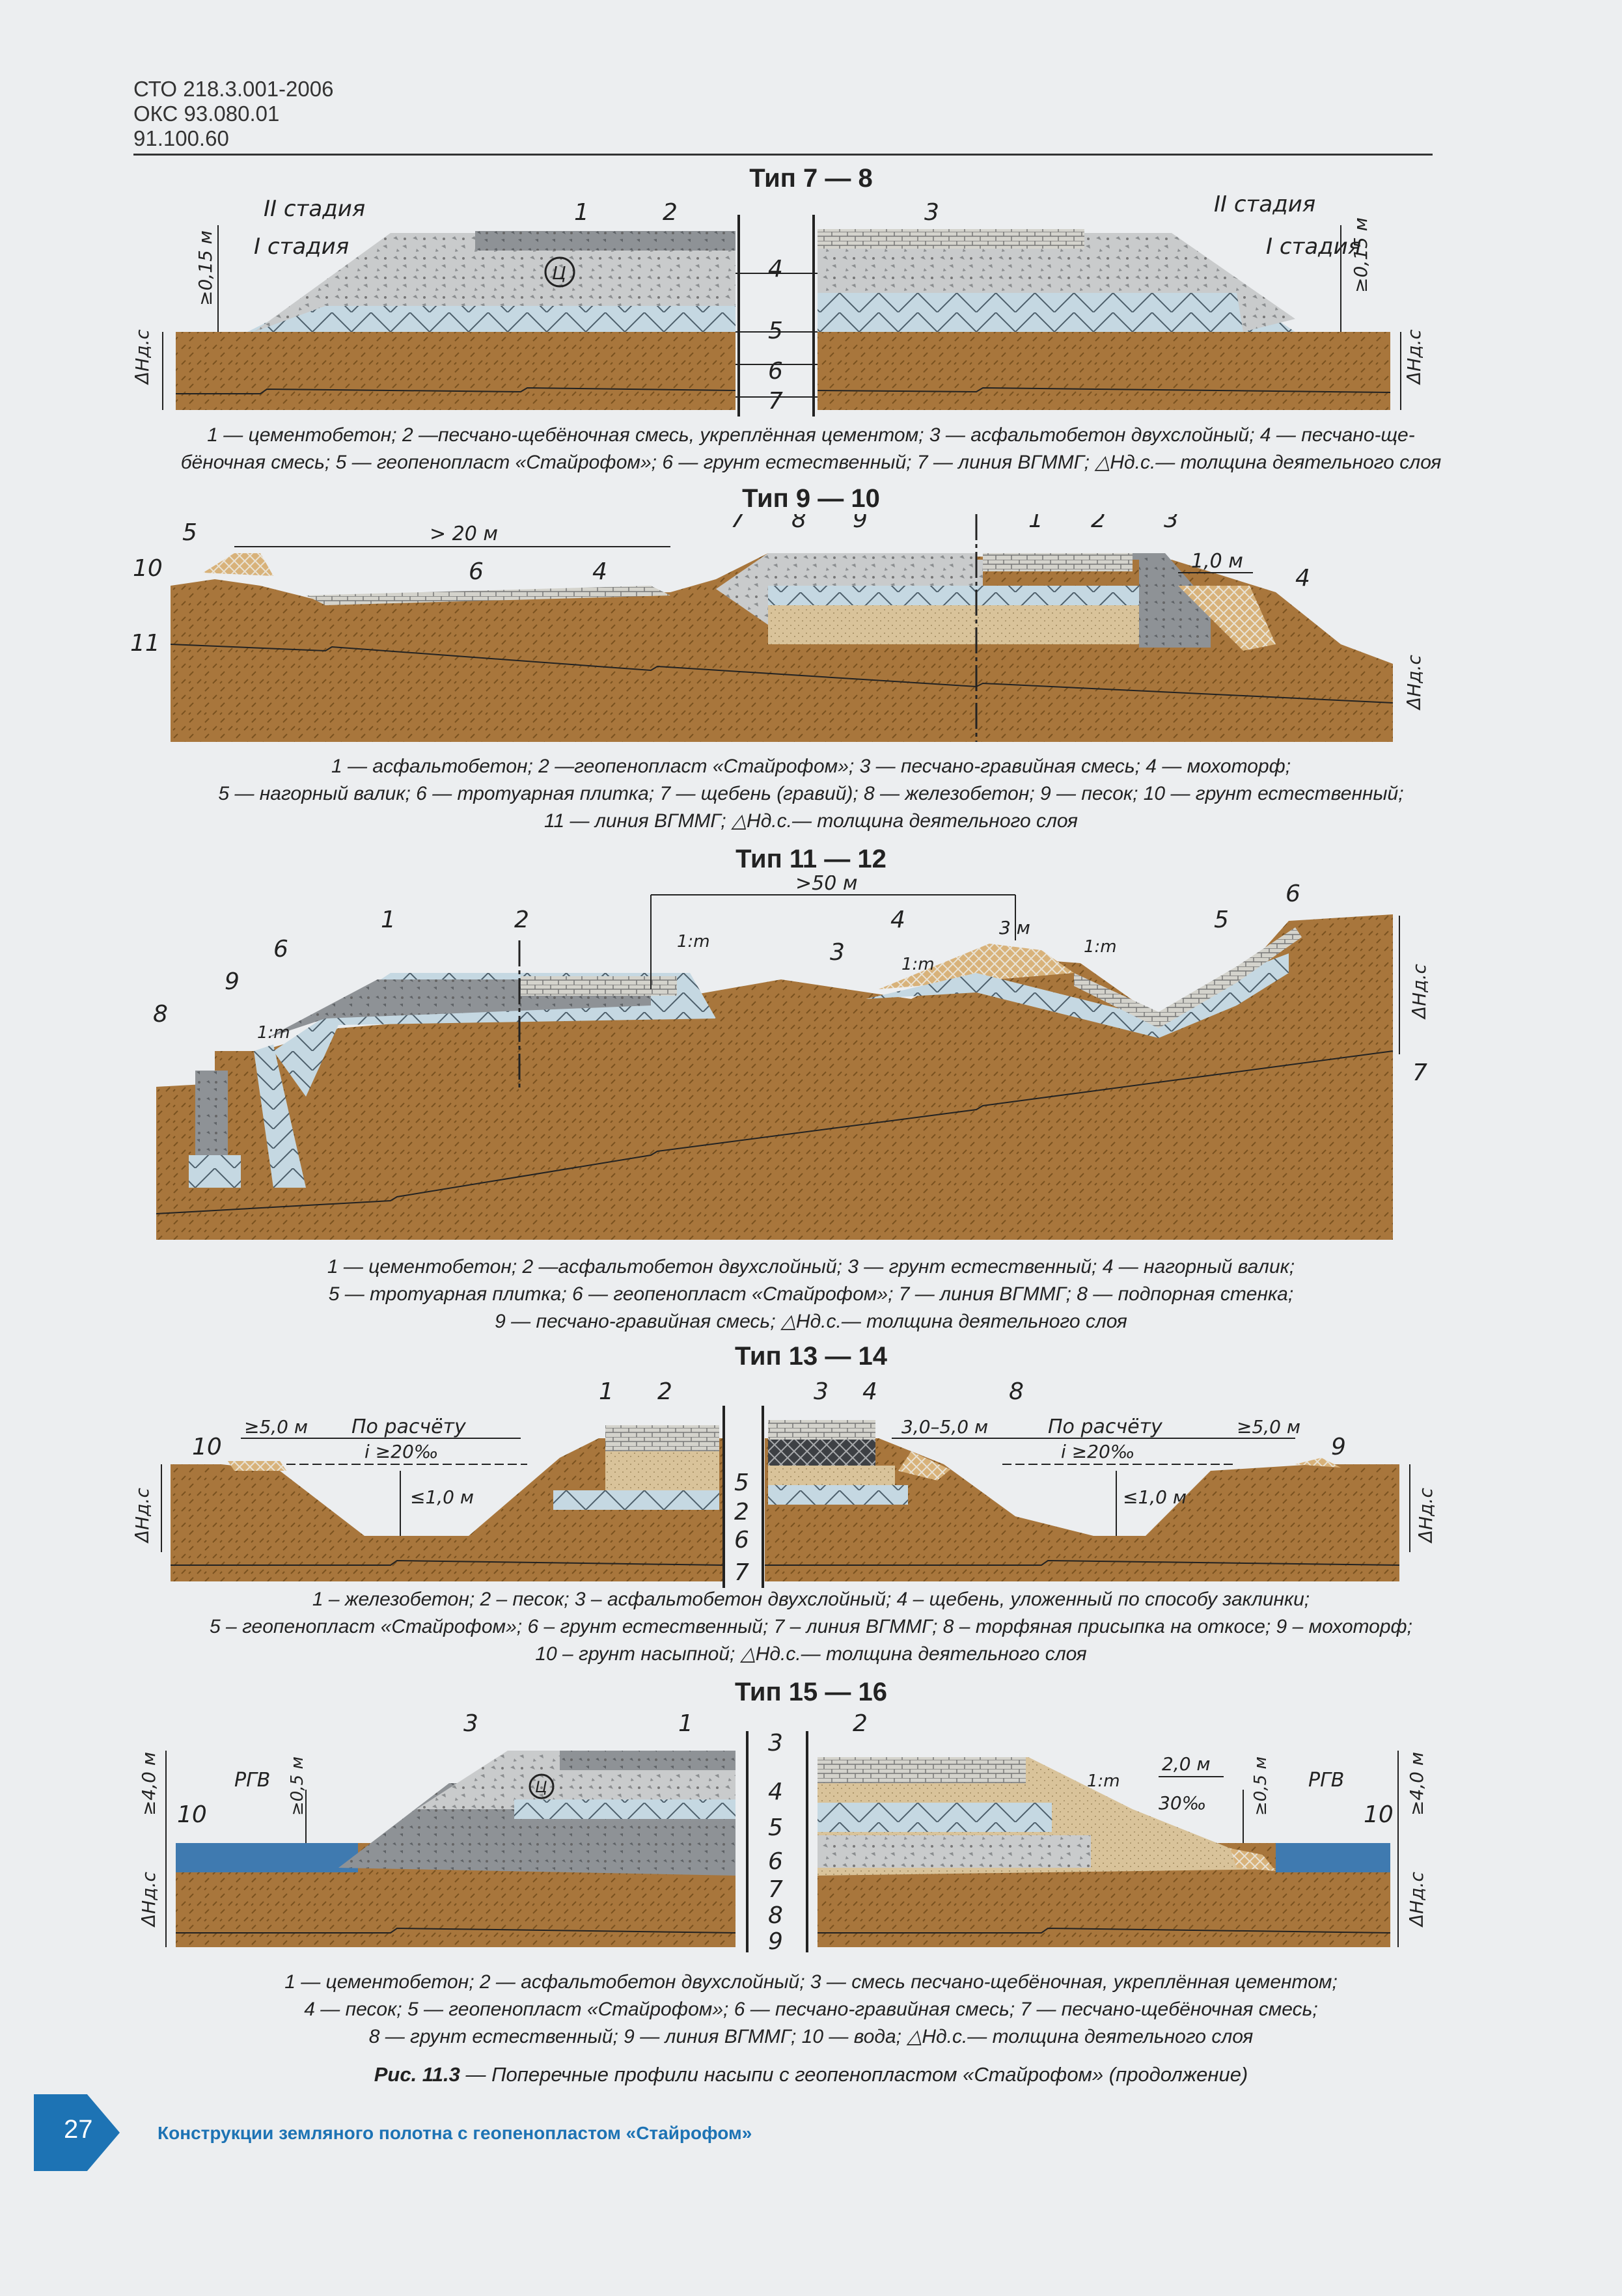 Image resolution: width=1622 pixels, height=2296 pixels. Describe the element at coordinates (1100, 947) in the screenshot. I see `label-slope-3: 1:m` at that location.